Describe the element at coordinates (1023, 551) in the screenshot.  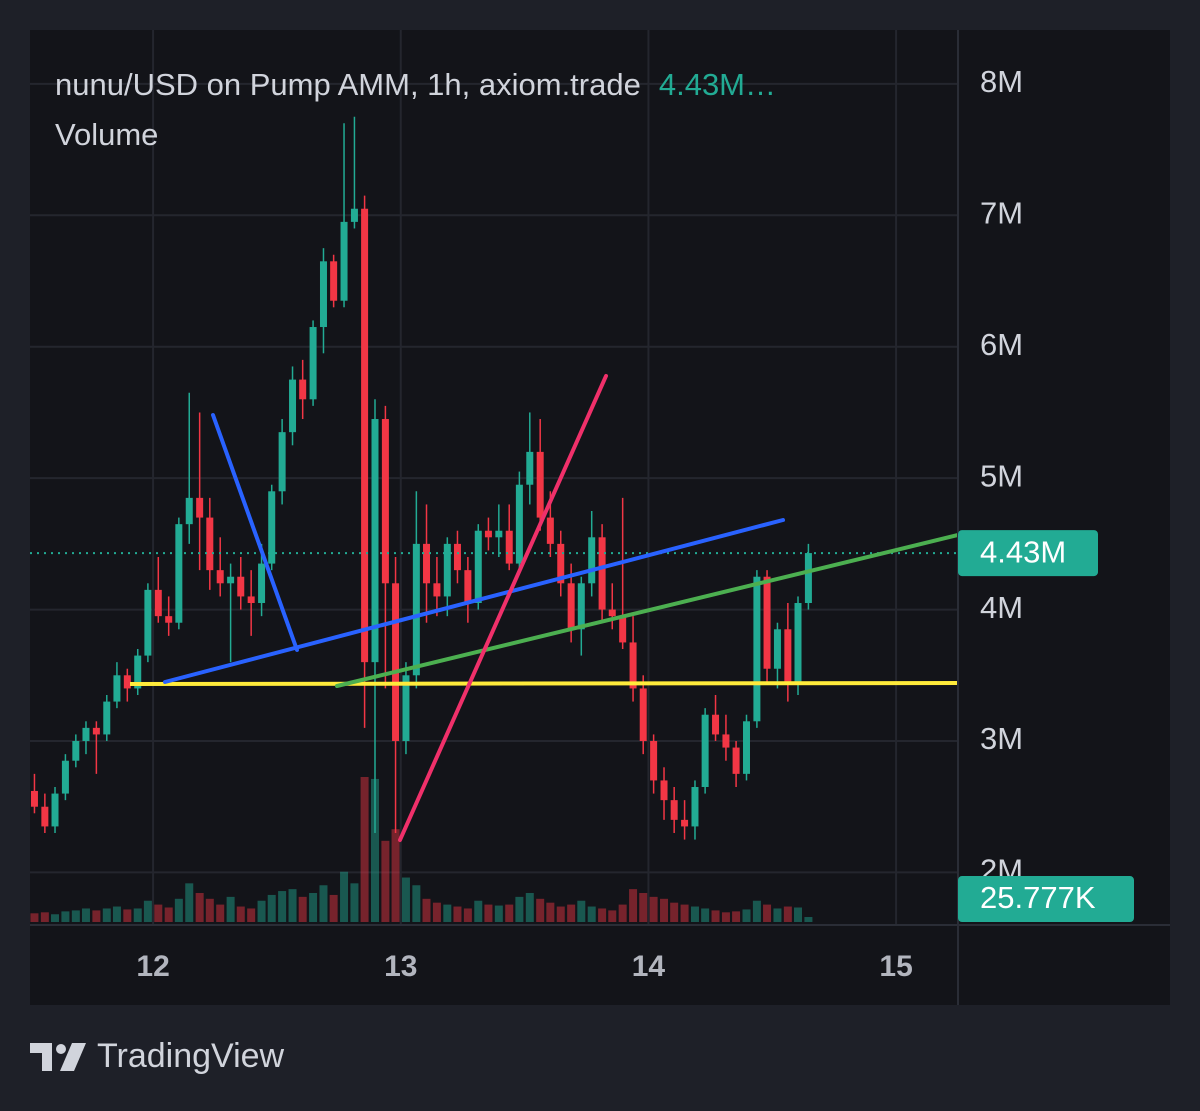
I see `last-price-label: 4.43M` at that location.